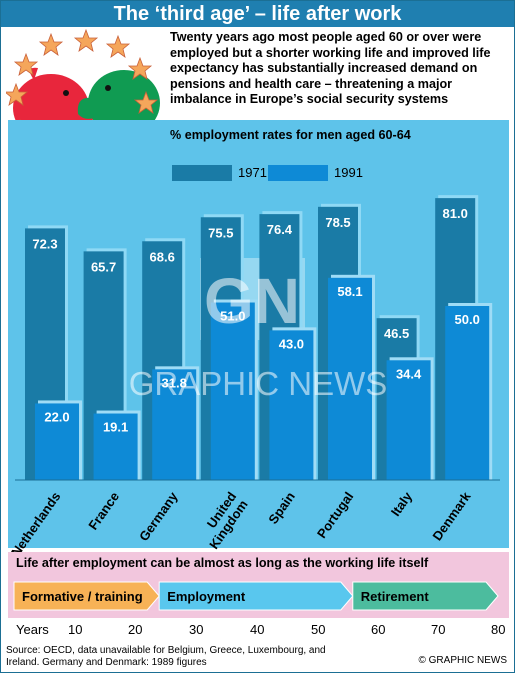 The image size is (515, 673). What do you see at coordinates (378, 629) in the screenshot?
I see `years-tick: 60` at bounding box center [378, 629].